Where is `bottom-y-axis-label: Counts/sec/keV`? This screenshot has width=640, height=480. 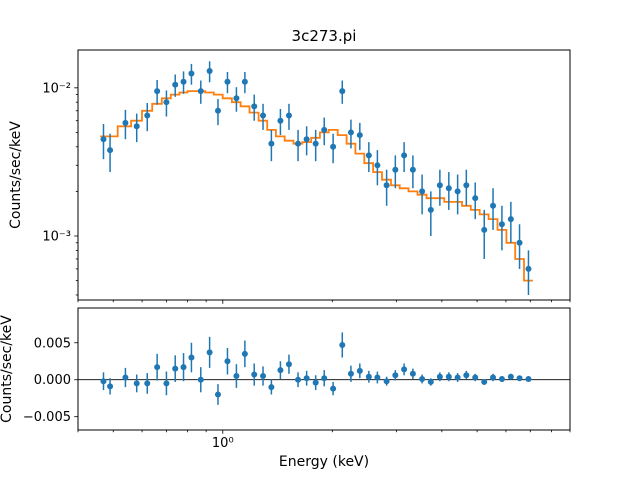 bottom-y-axis-label: Counts/sec/keV is located at coordinates (7, 369).